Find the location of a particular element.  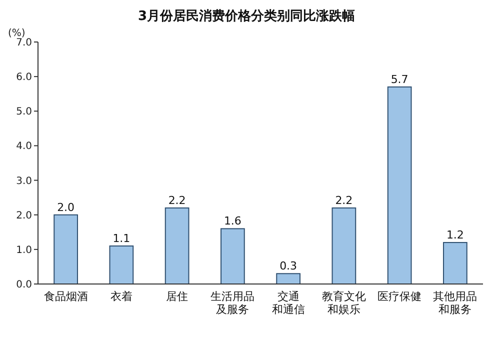

data-label: 1.2 is located at coordinates (455, 235).